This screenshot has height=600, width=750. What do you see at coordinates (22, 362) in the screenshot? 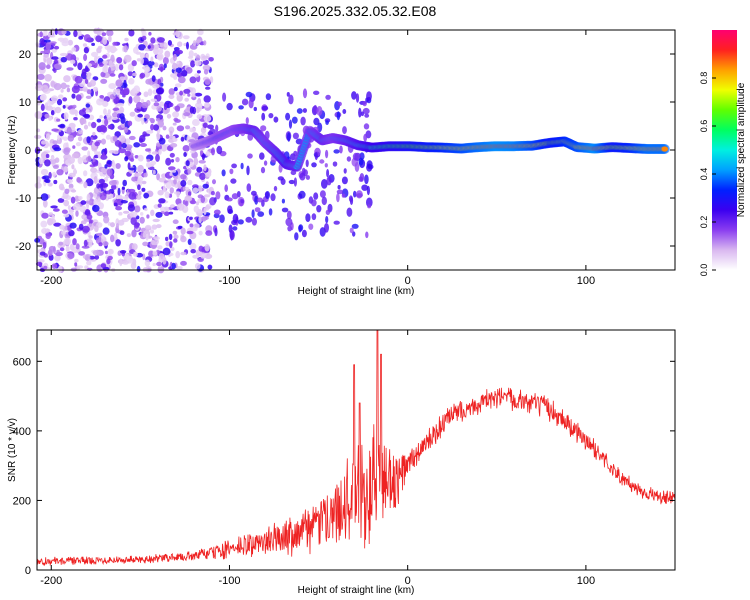
I see `y-tick-label: 600` at bounding box center [22, 362].